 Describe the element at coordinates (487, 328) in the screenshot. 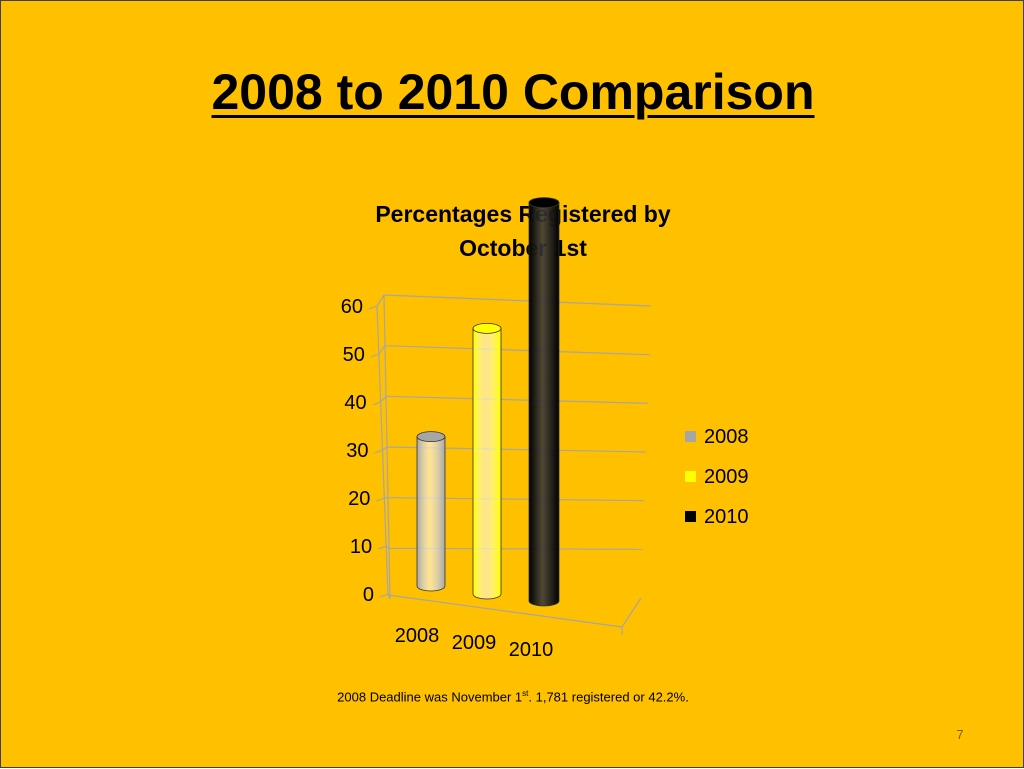

I see `bar-top-2009` at that location.